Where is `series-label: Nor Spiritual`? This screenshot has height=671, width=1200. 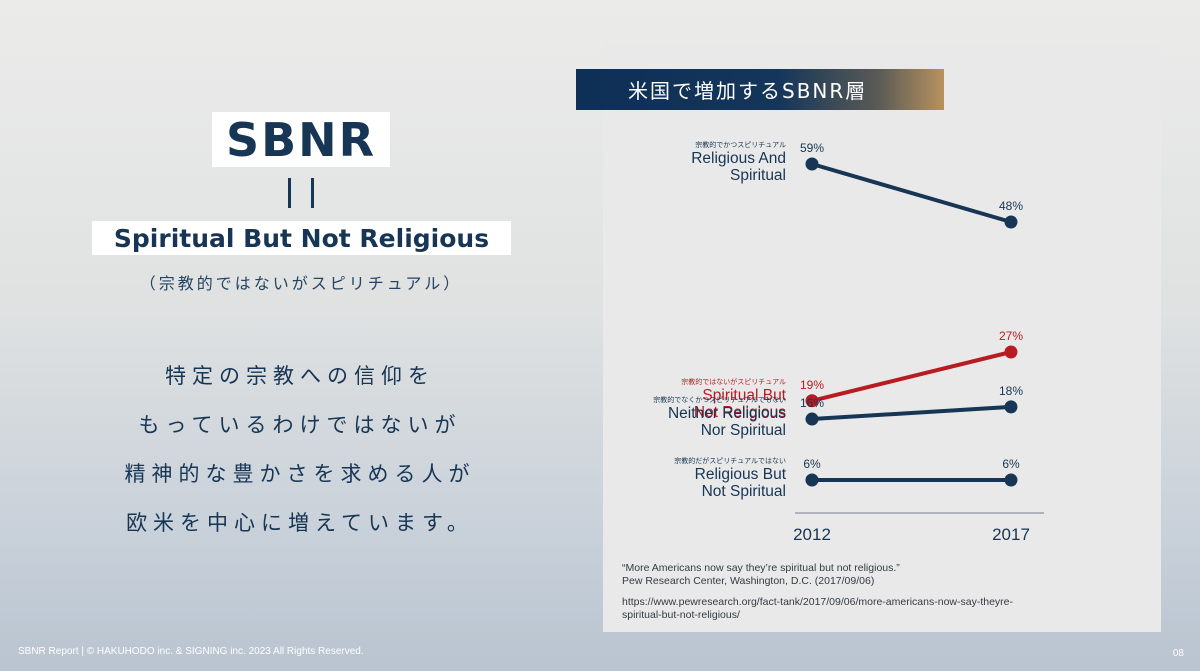 series-label: Nor Spiritual is located at coordinates (743, 430).